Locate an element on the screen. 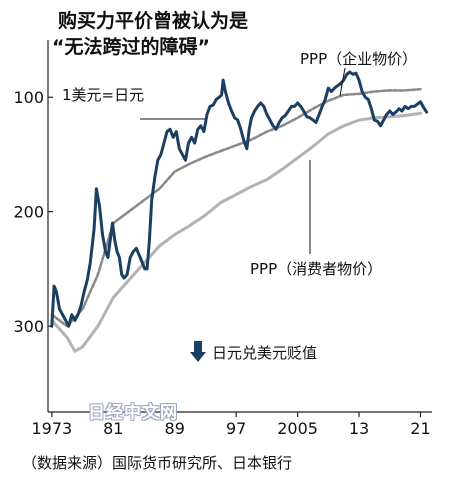 The width and height of the screenshot is (450, 481). y-tick-label: 200 is located at coordinates (28, 212).